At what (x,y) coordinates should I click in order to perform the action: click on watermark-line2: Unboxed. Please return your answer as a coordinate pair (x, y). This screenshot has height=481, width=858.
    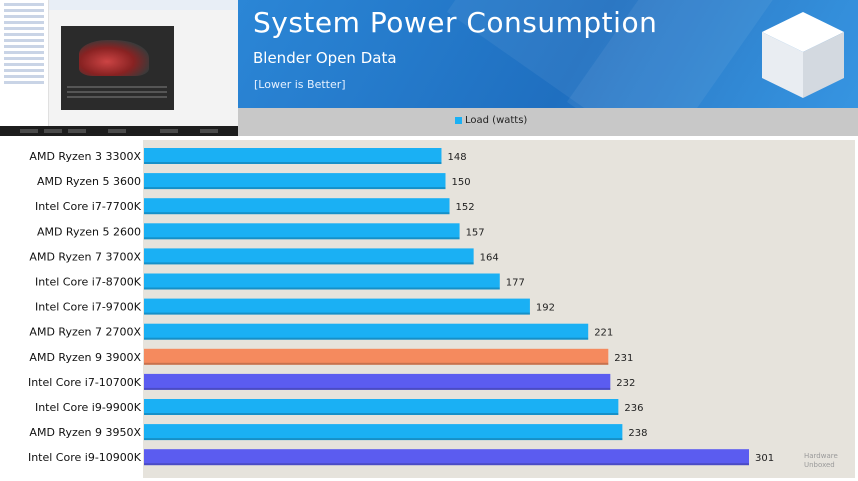
    Looking at the image, I should click on (819, 465).